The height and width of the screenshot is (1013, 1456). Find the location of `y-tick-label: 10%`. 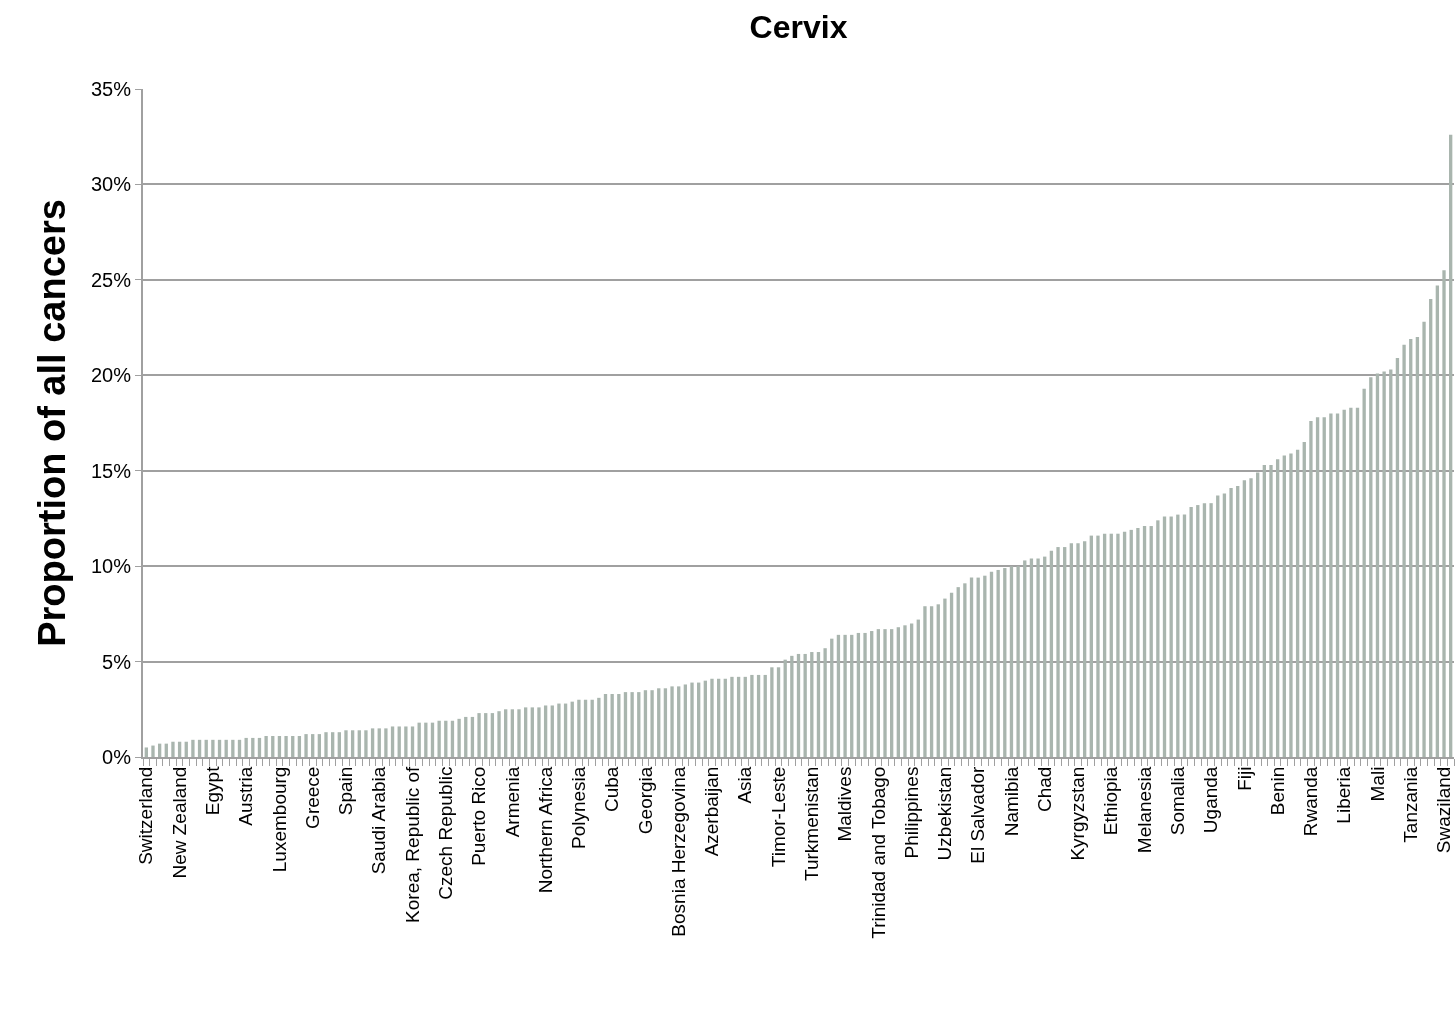

y-tick-label: 10% is located at coordinates (111, 566).